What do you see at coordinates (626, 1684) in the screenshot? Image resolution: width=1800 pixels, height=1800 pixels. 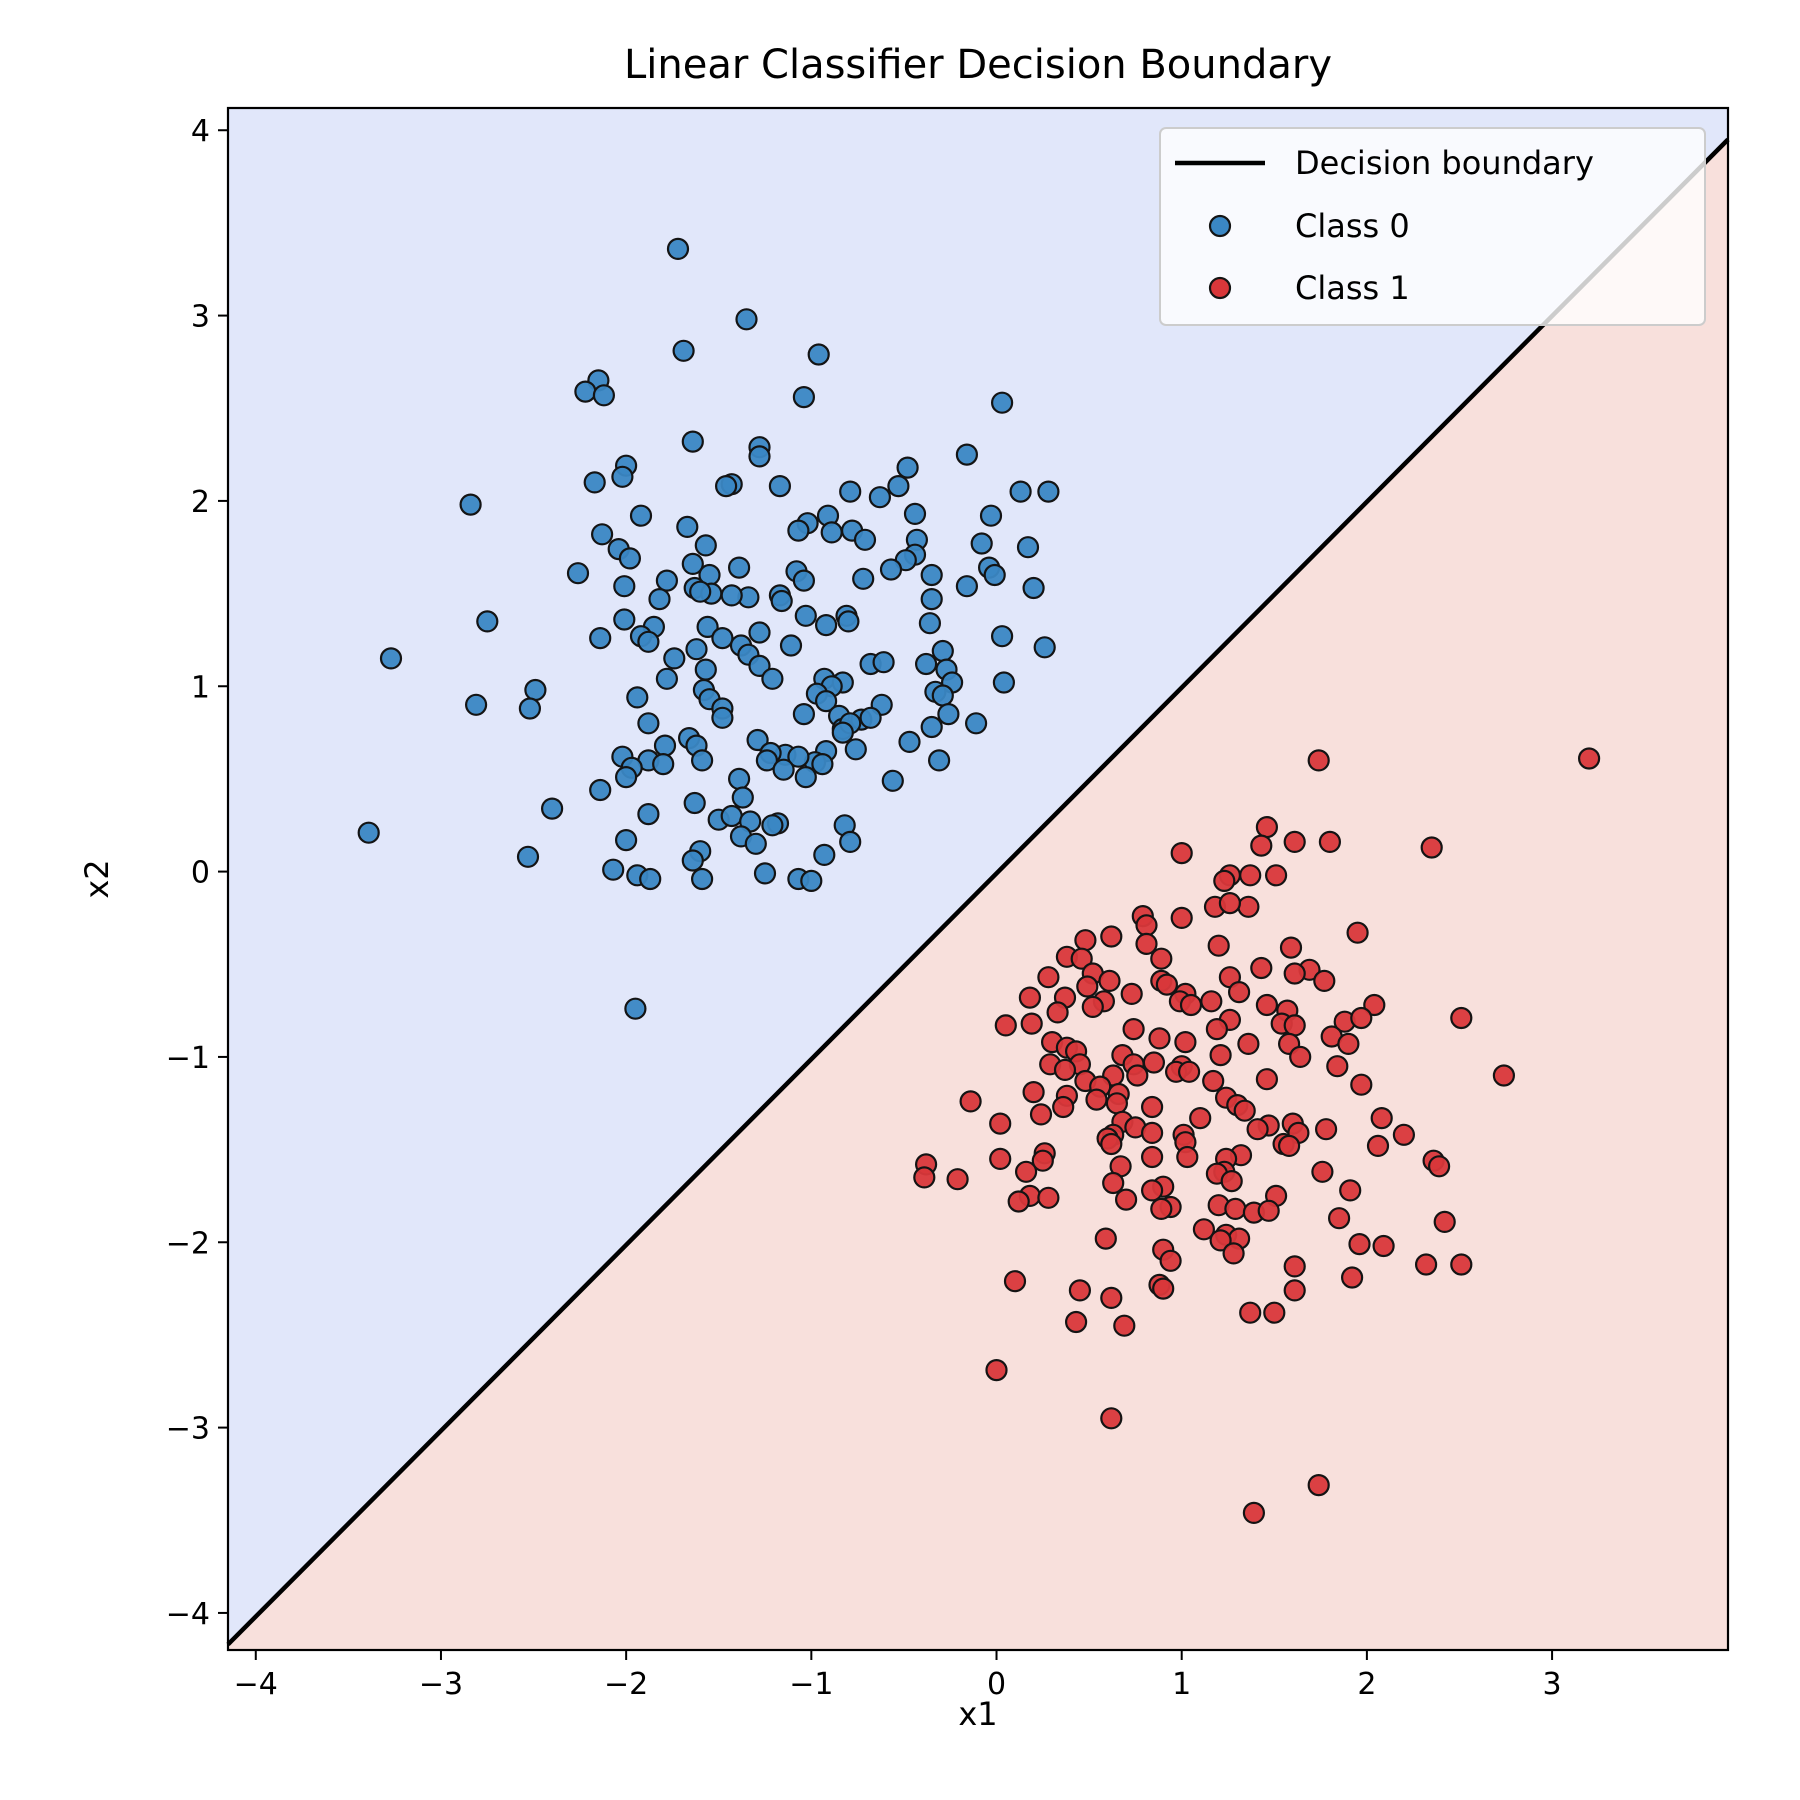 I see `x-tick-label-2: −2` at bounding box center [626, 1684].